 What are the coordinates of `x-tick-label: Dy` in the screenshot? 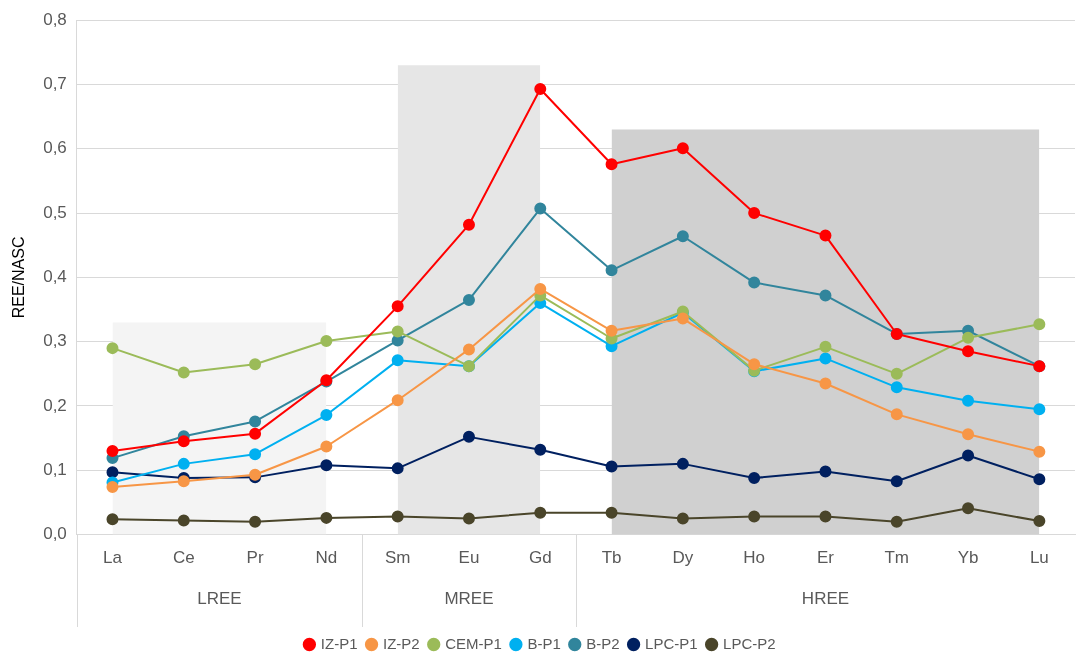 It's located at (683, 558).